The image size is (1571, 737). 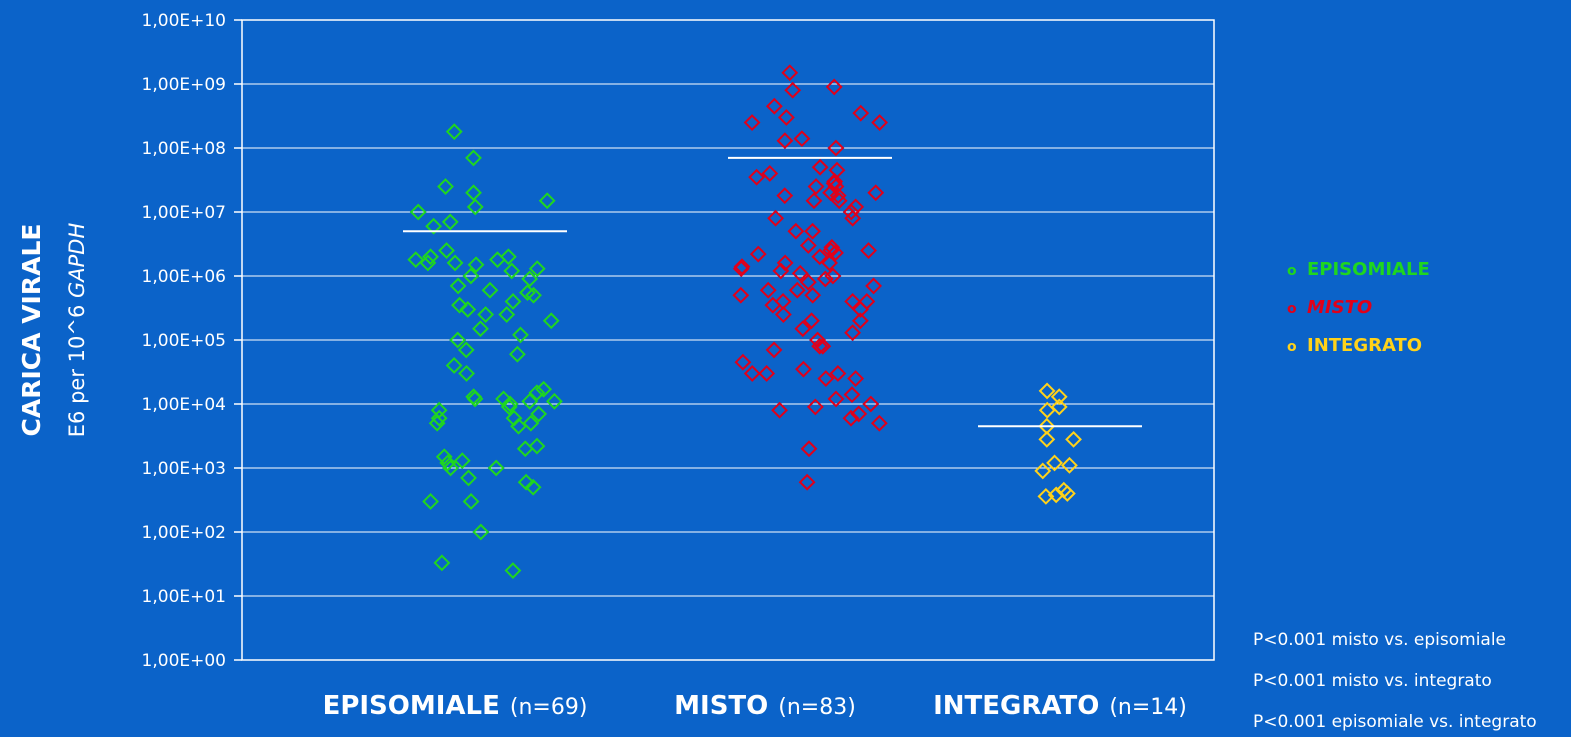 I want to click on y-tick-label: 1,00E+07, so click(x=184, y=213).